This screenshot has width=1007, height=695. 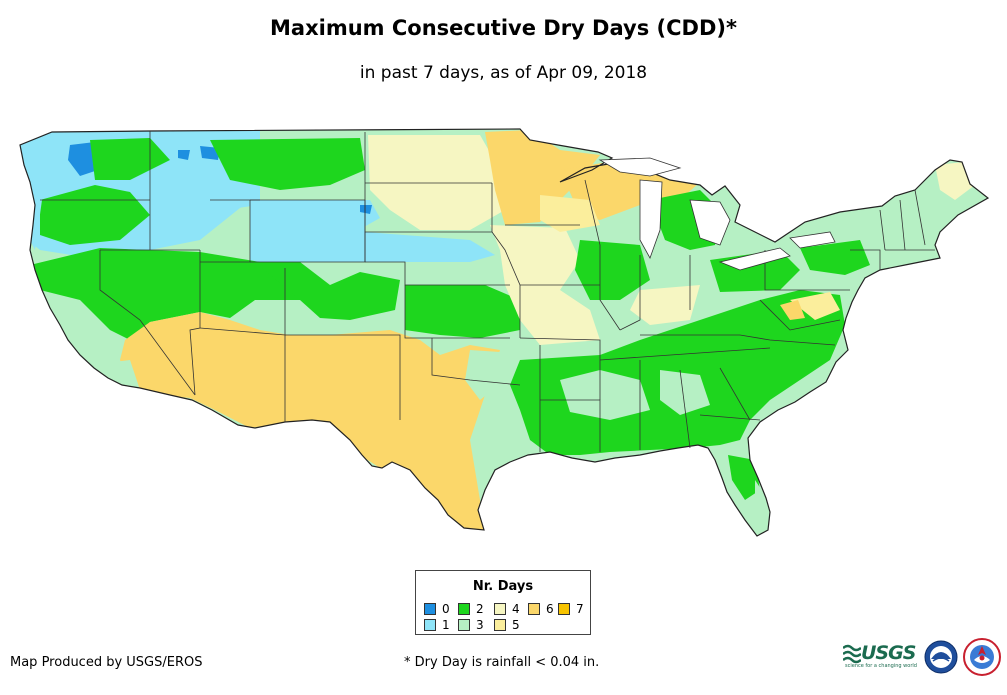 What do you see at coordinates (503, 73) in the screenshot?
I see `map-subtitle: in past 7 days, as of Apr 09, 2018` at bounding box center [503, 73].